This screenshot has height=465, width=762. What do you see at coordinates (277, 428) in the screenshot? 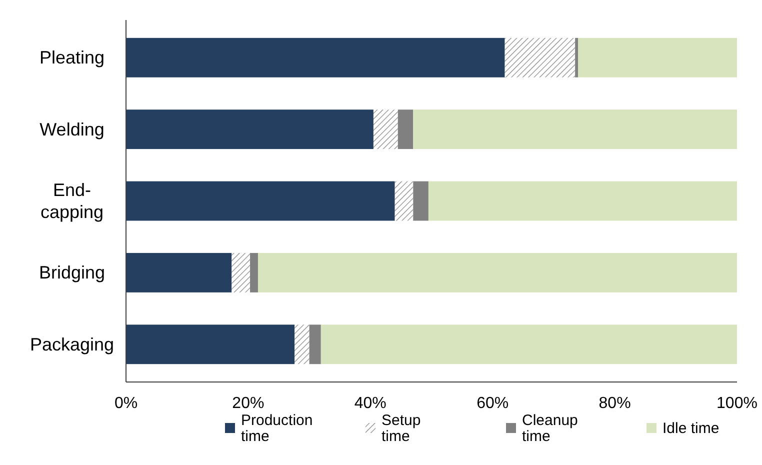
I see `legend-label: Production time` at bounding box center [277, 428].